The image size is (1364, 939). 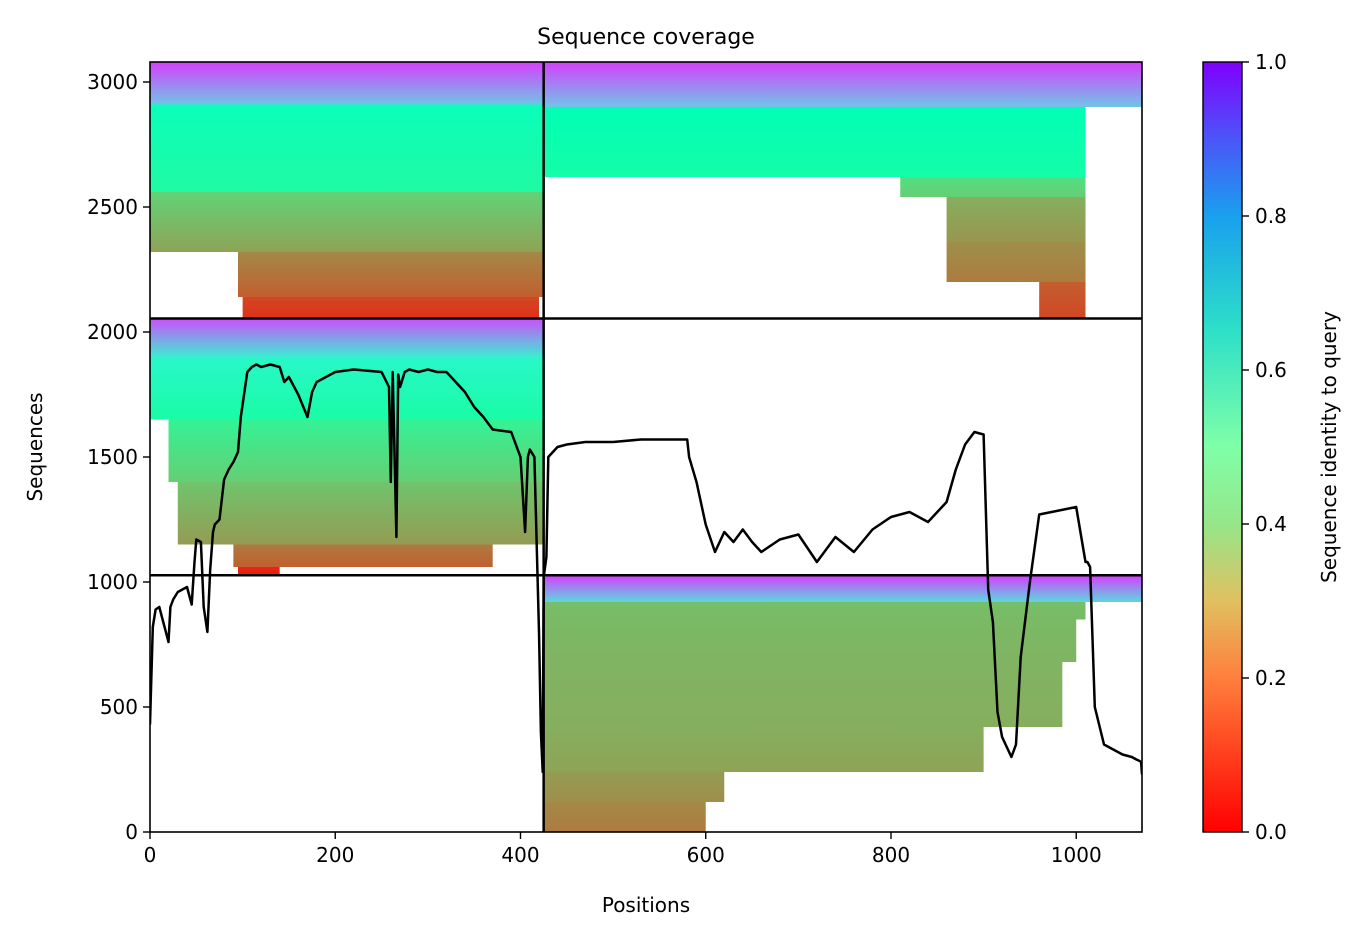 I want to click on block-middle-left, so click(x=347, y=447).